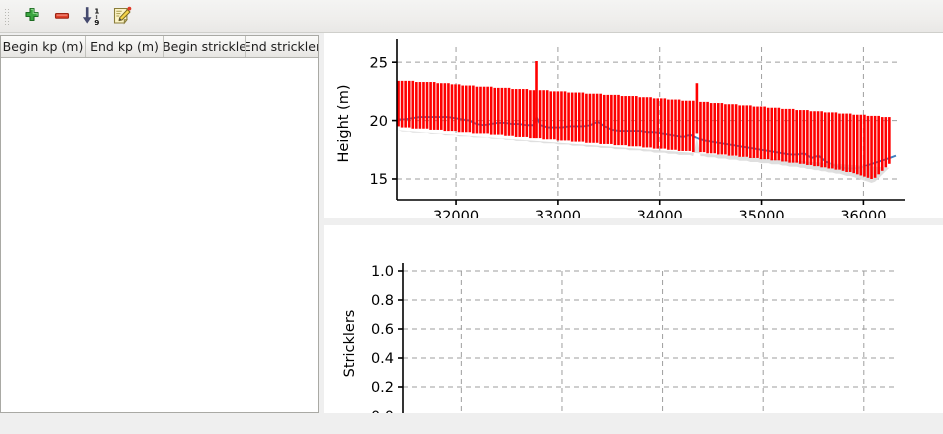 The width and height of the screenshot is (943, 434). Describe the element at coordinates (382, 359) in the screenshot. I see `svg-text: 0.4` at that location.